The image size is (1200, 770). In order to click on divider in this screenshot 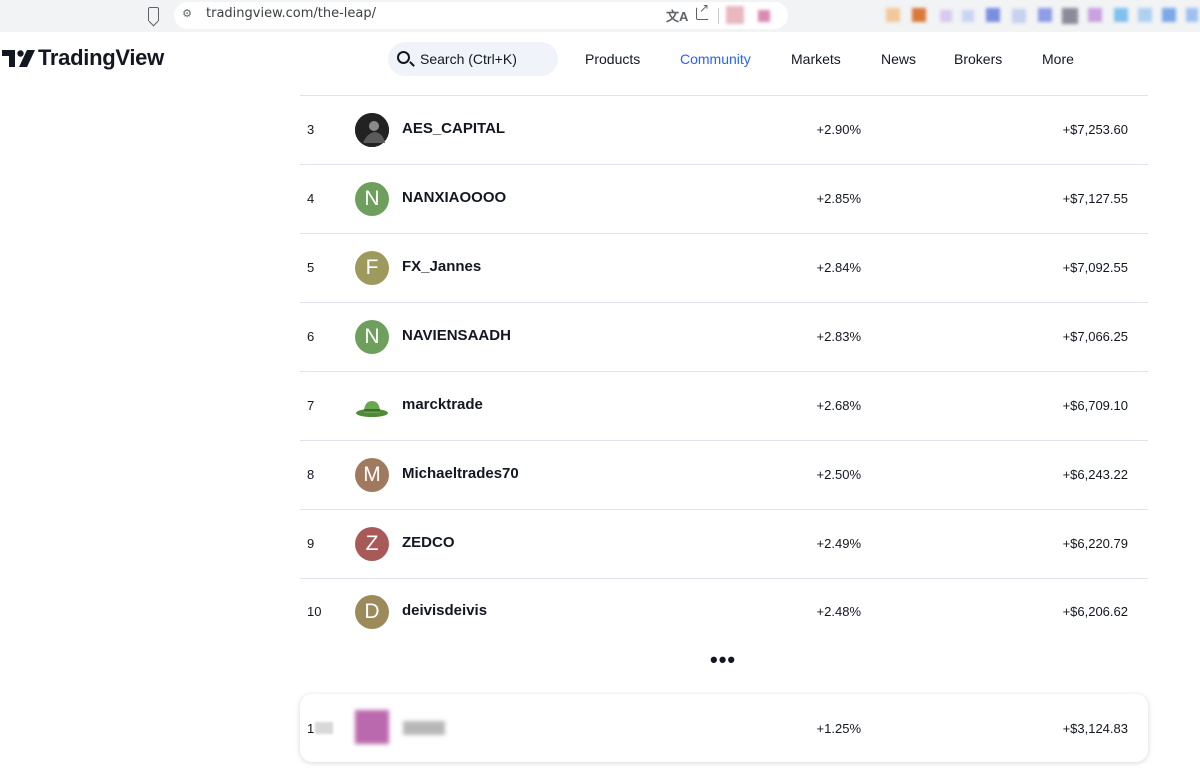, I will do `click(724, 95)`.